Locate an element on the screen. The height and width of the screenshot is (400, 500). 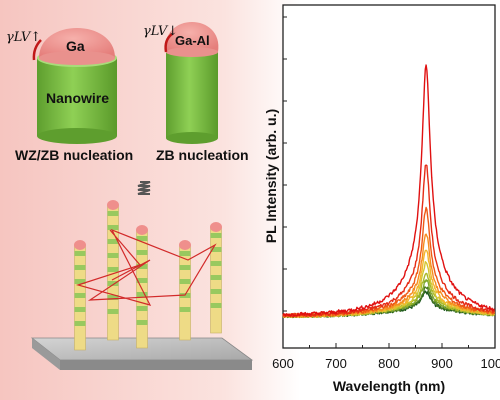
laser-coil-icon is located at coordinates (144, 188).